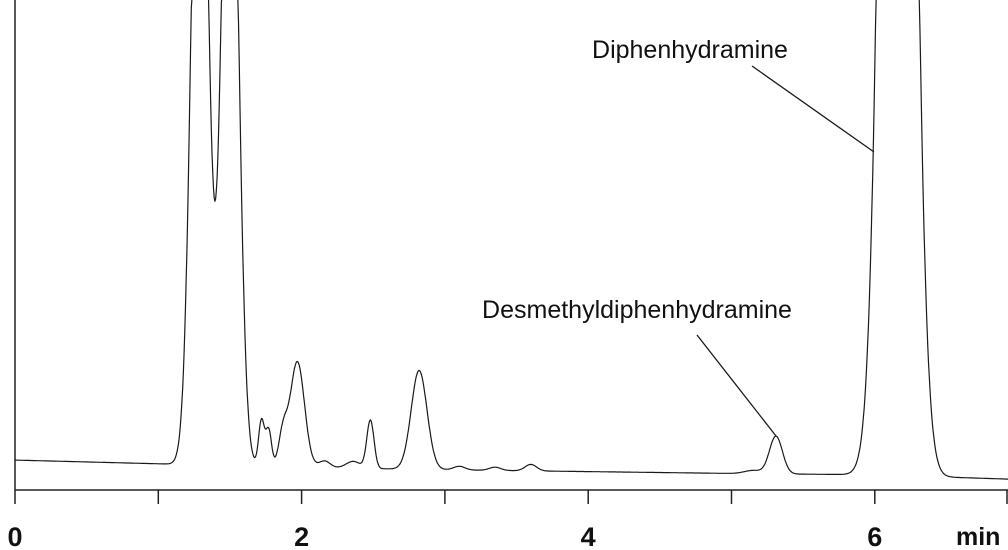 This screenshot has width=1008, height=550. I want to click on x-axis-ticks, so click(511, 497).